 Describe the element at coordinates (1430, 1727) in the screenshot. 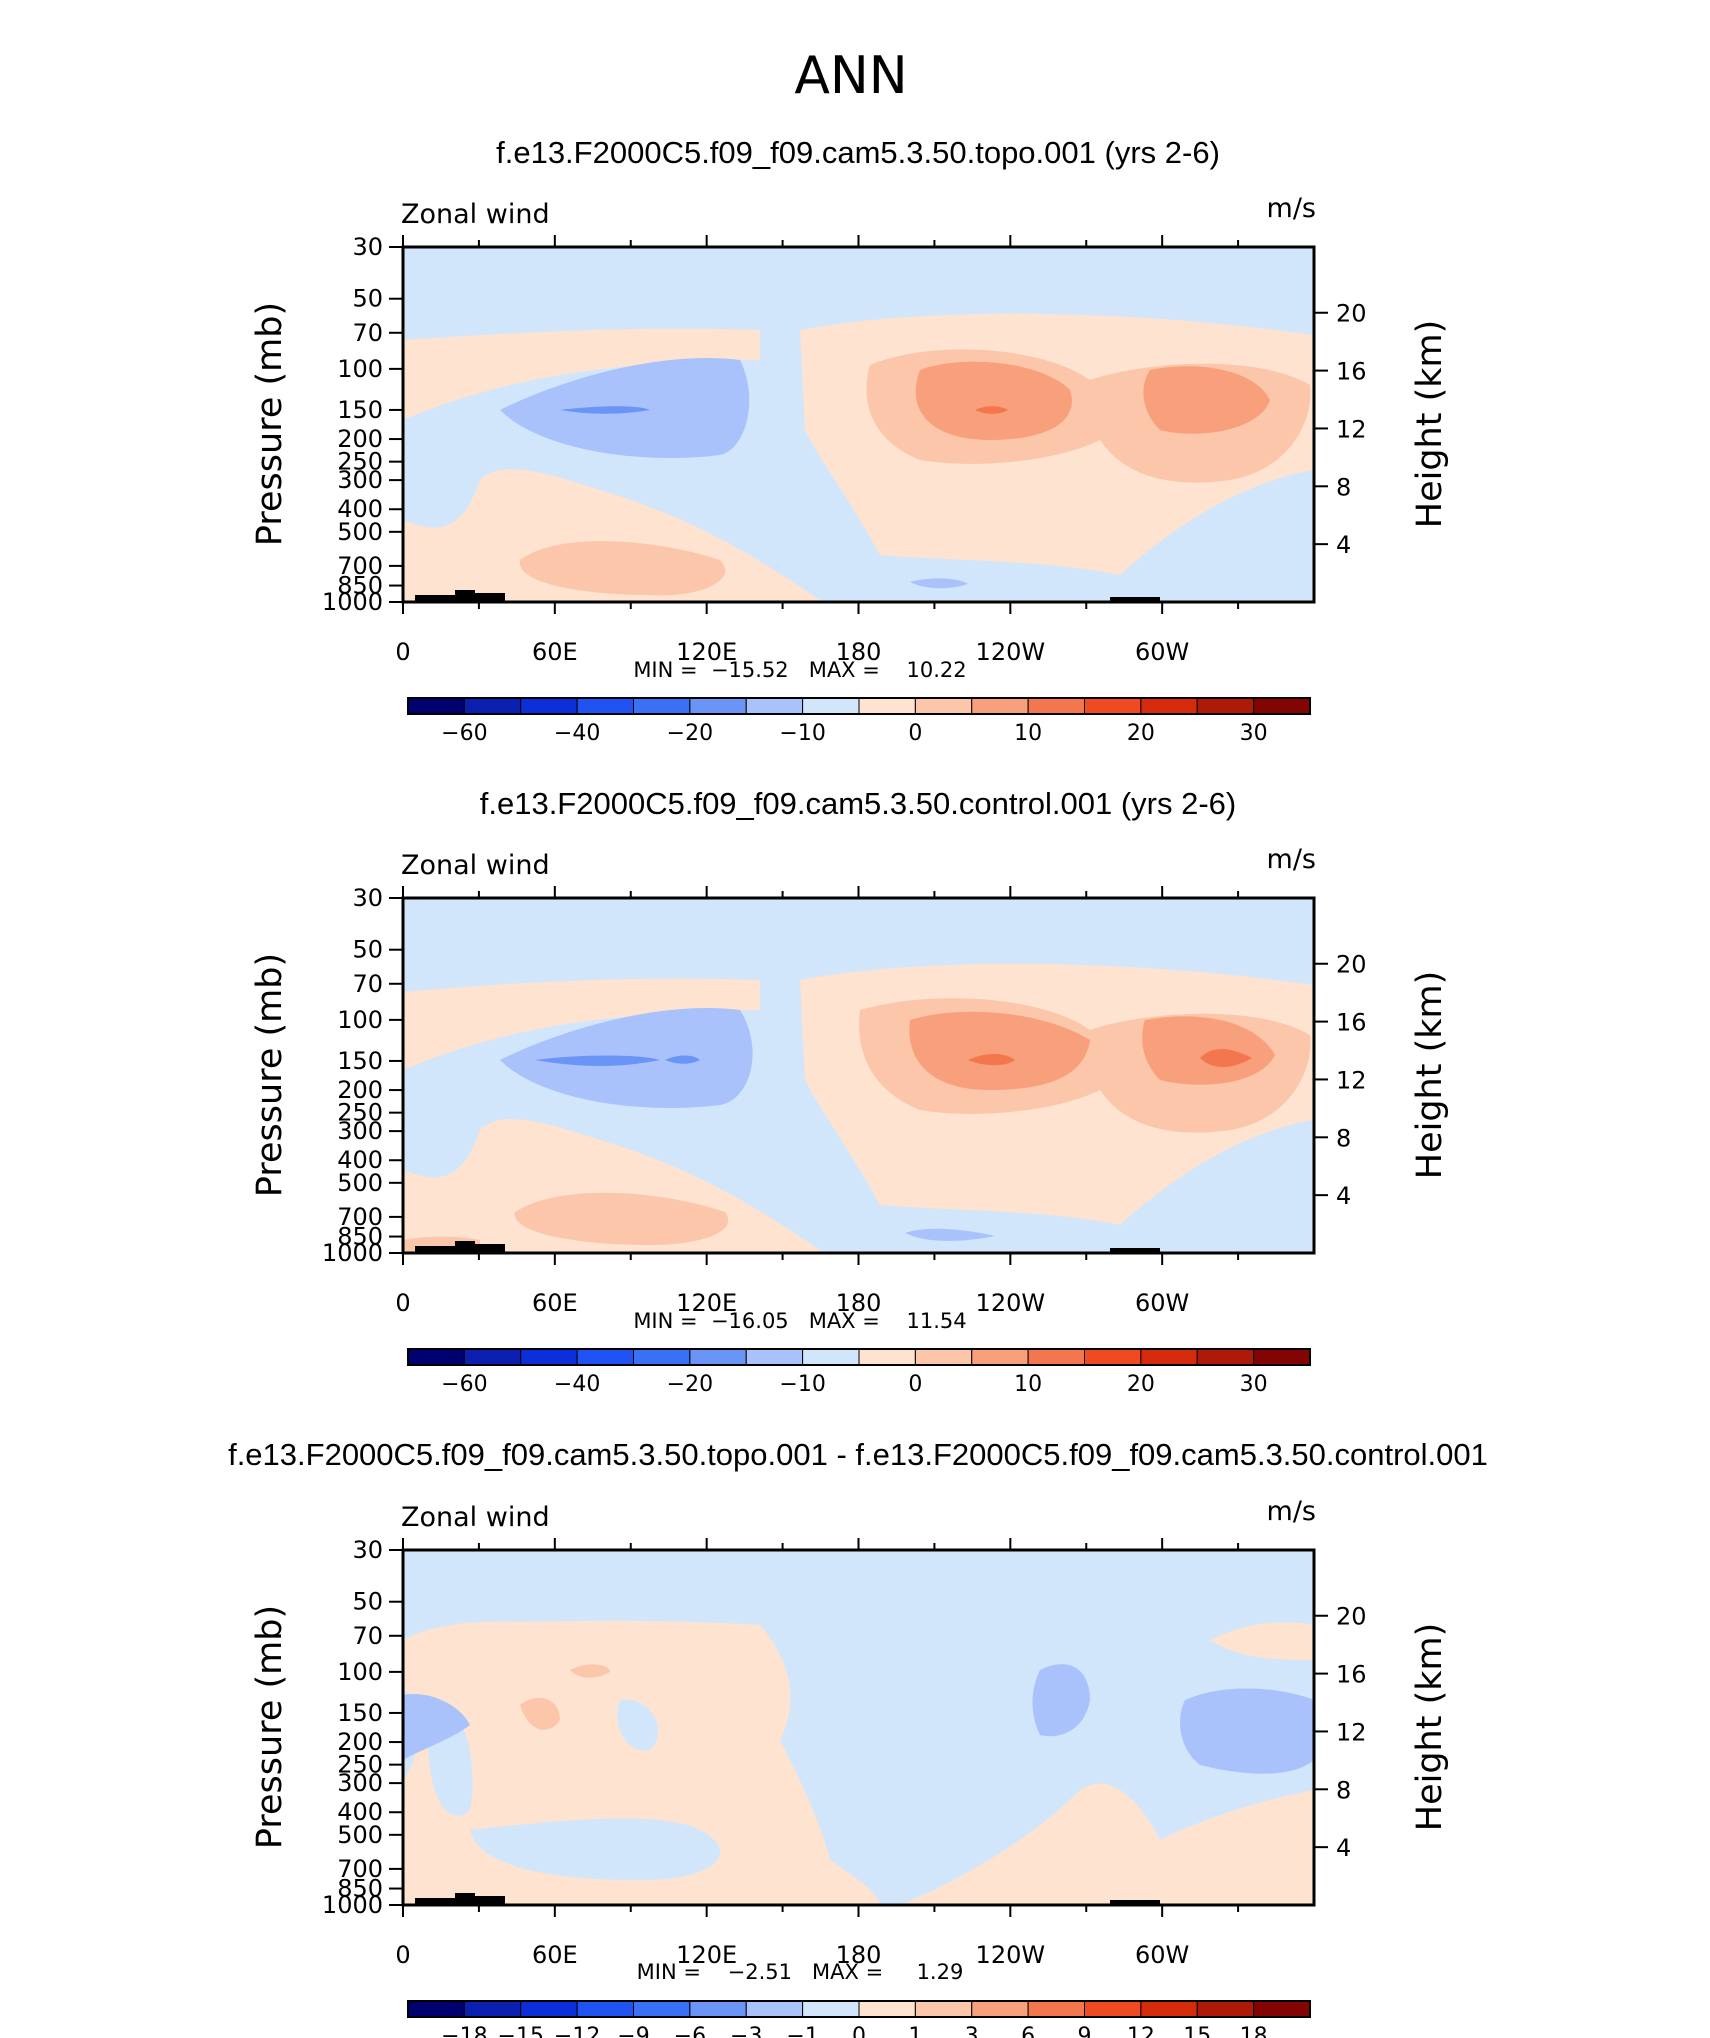

I see `y-axis-right-label: Height (km)` at that location.